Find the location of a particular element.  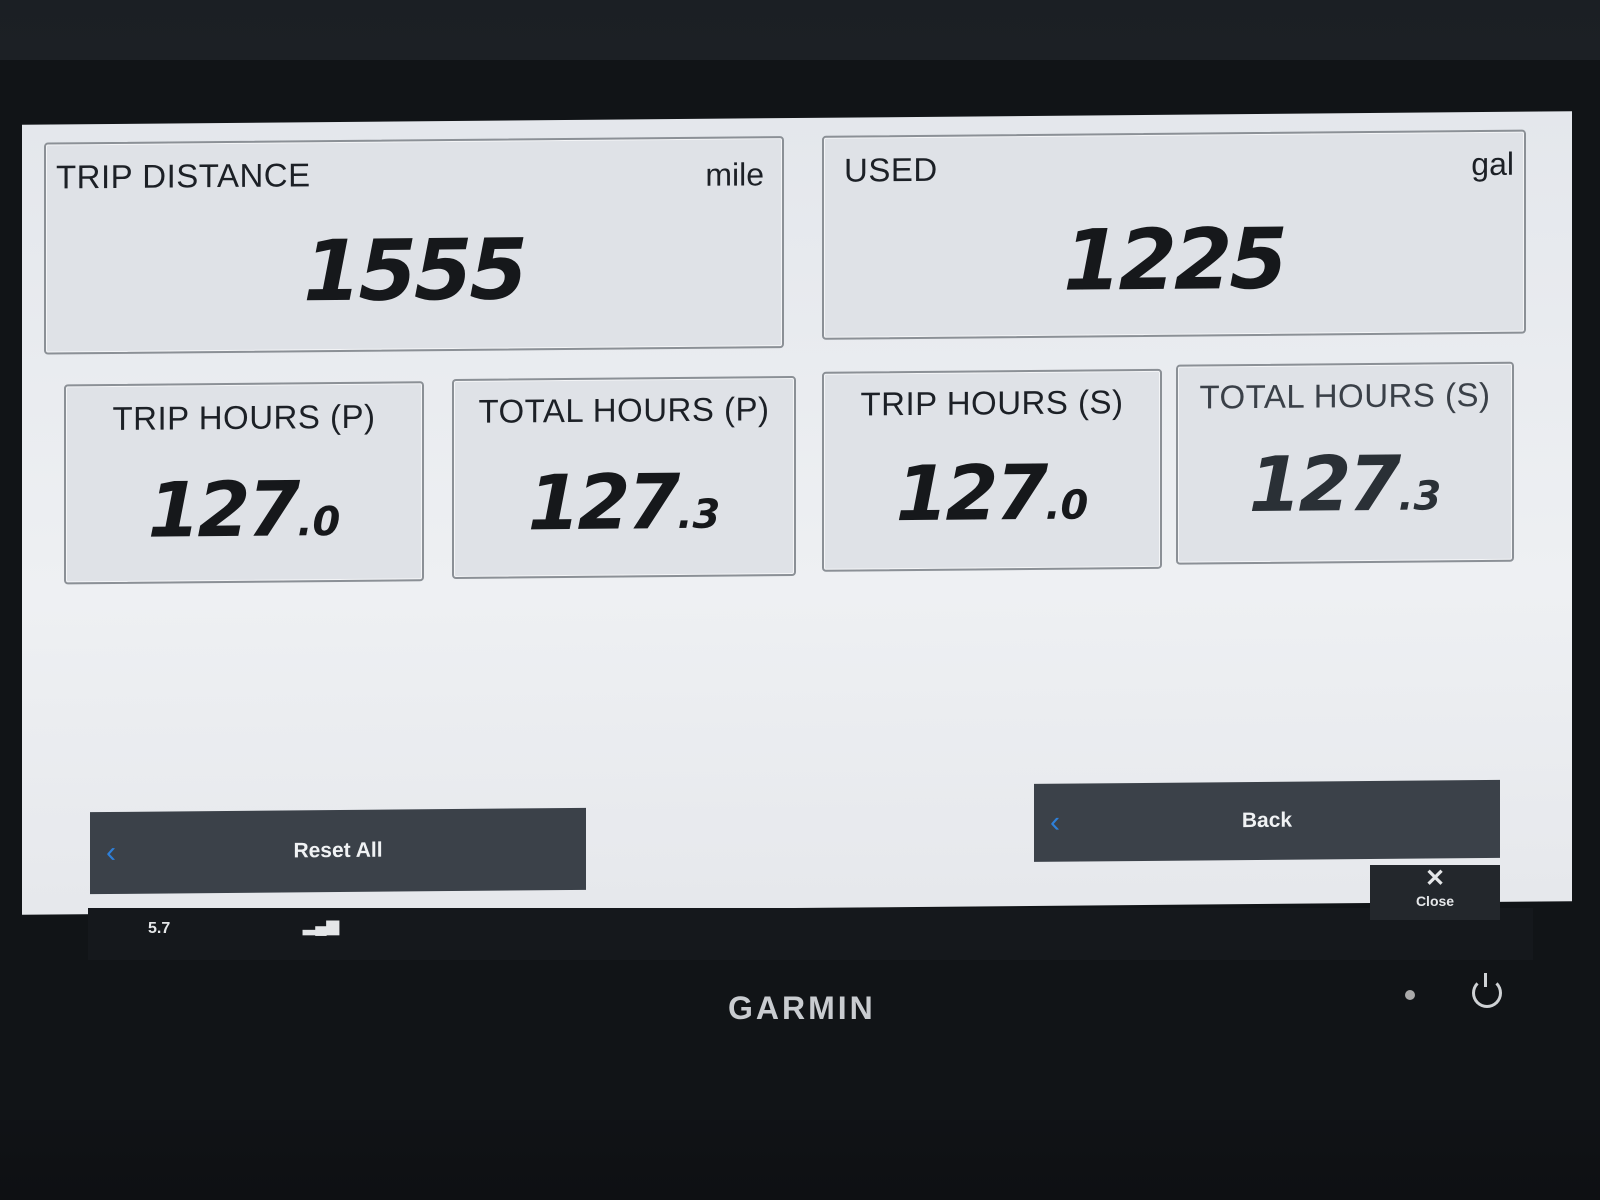

status-bar: 5.7 ▂▄▆ is located at coordinates (810, 934).